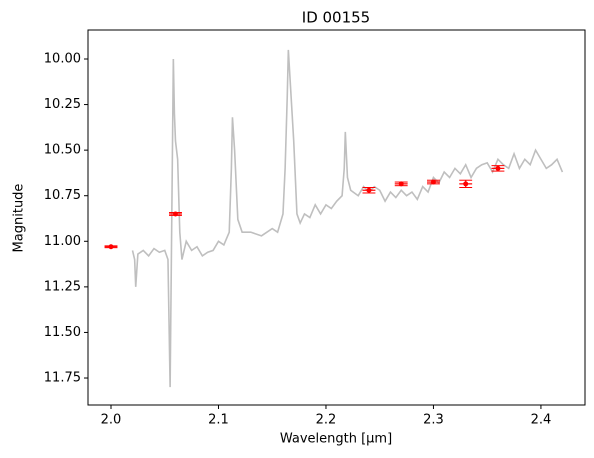 The image size is (594, 458). Describe the element at coordinates (326, 420) in the screenshot. I see `x-tick-label: 2.2` at that location.